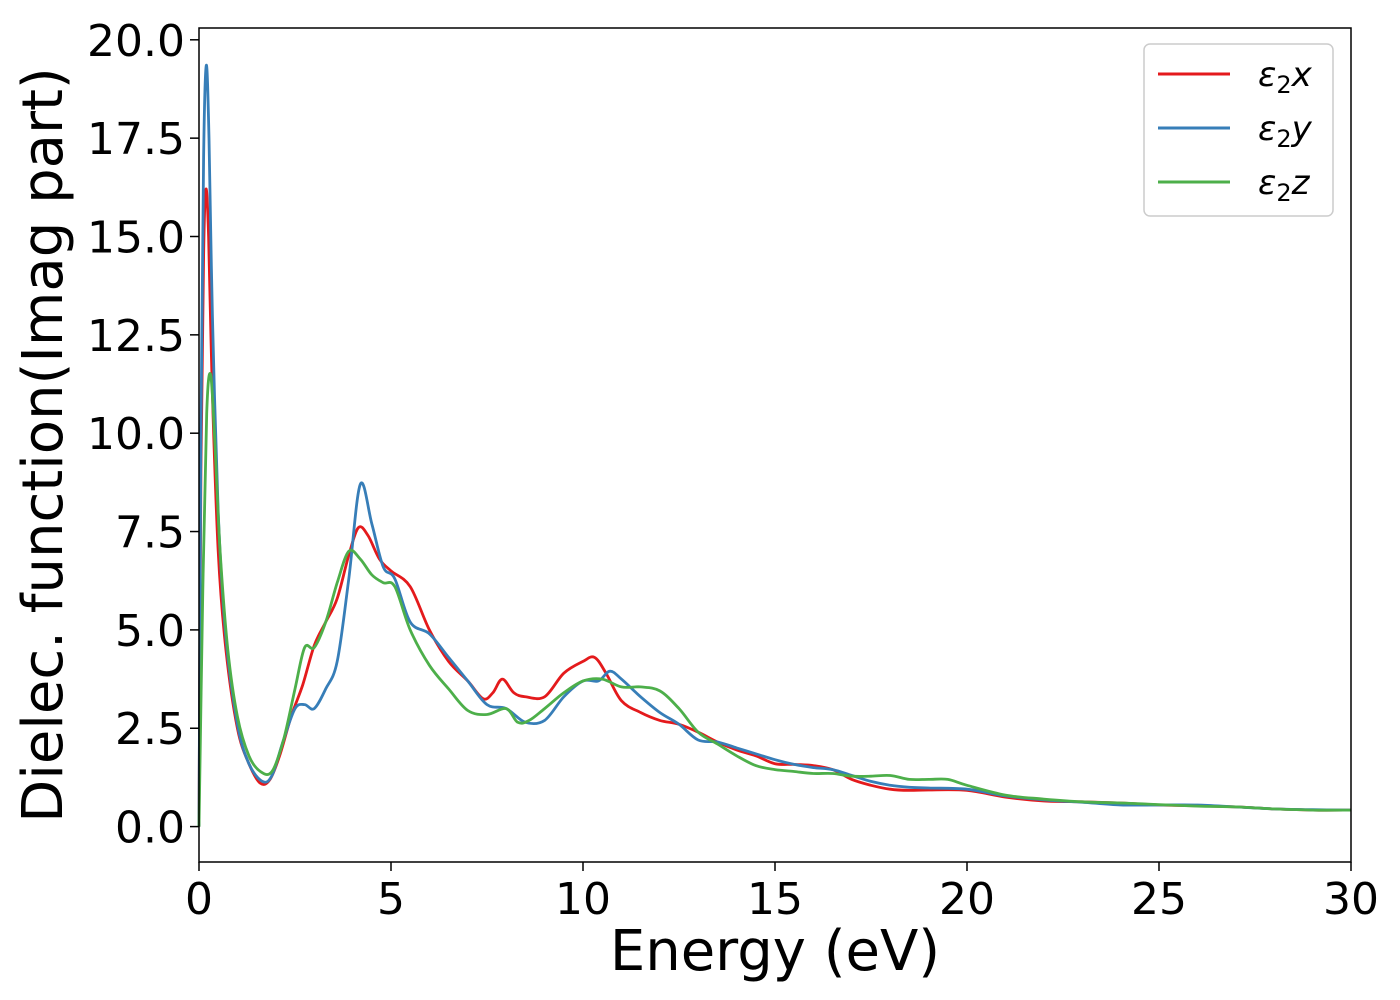 The height and width of the screenshot is (1000, 1400). What do you see at coordinates (1159, 899) in the screenshot?
I see `x-tick-label: 25` at bounding box center [1159, 899].